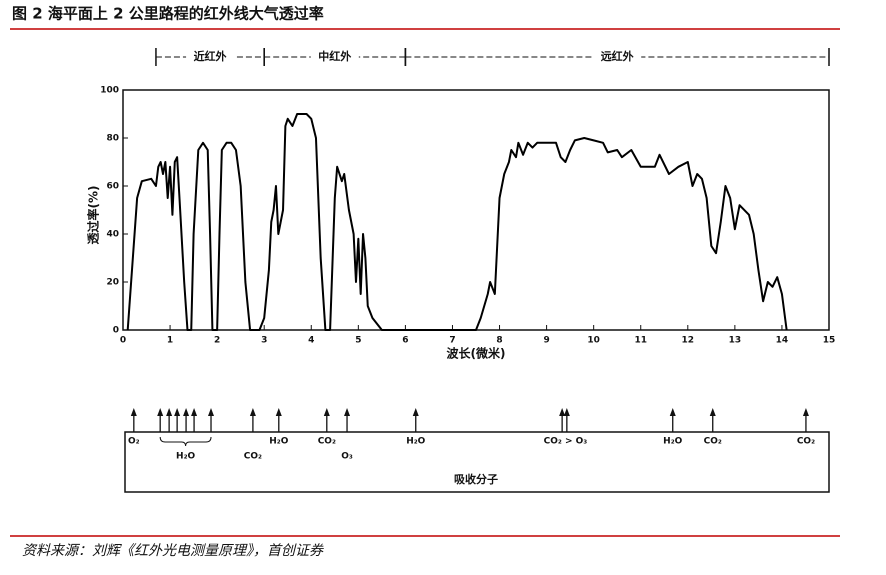 The image size is (886, 575). What do you see at coordinates (123, 341) in the screenshot?
I see `x-tick-label: 0` at bounding box center [123, 341].